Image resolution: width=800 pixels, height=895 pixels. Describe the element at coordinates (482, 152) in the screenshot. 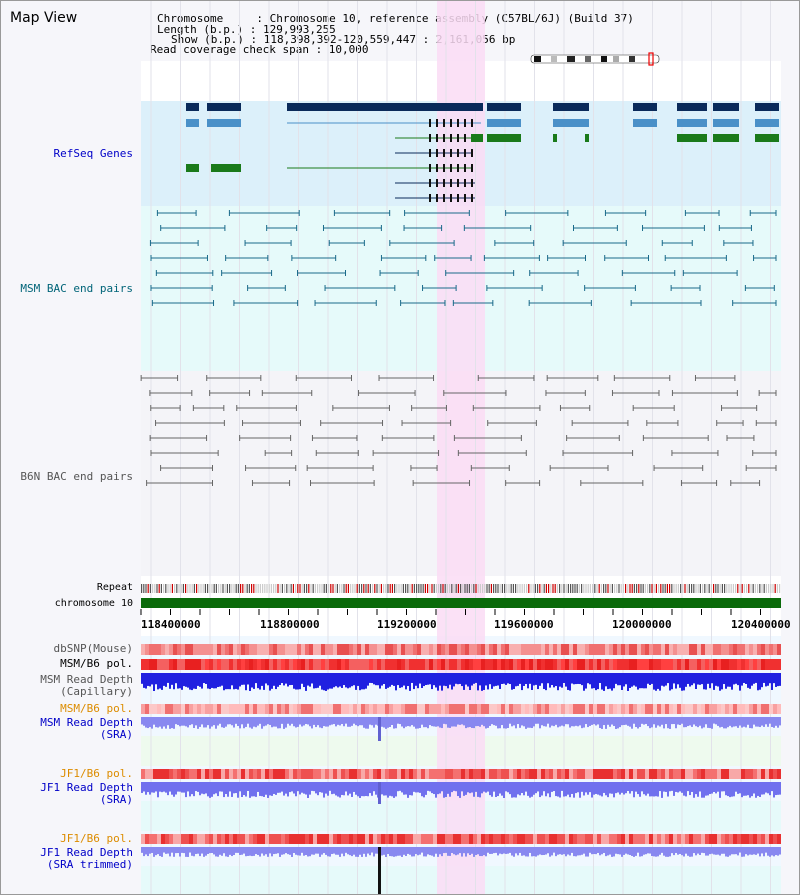

I see `refseq-genes-track` at that location.